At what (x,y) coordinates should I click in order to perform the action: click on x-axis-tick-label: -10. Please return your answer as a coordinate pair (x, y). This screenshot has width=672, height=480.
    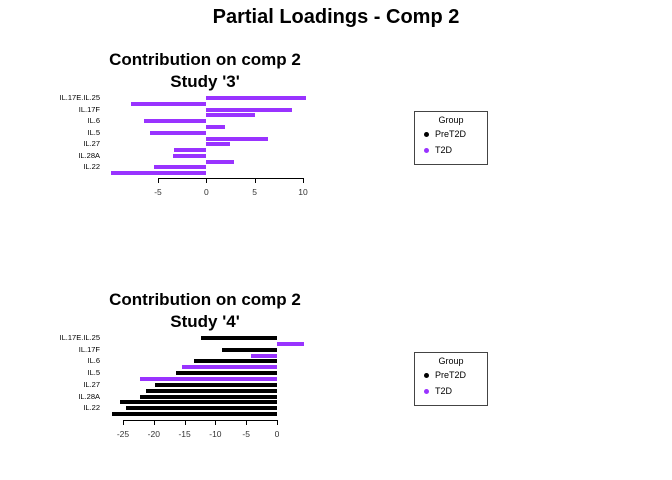
    Looking at the image, I should click on (215, 434).